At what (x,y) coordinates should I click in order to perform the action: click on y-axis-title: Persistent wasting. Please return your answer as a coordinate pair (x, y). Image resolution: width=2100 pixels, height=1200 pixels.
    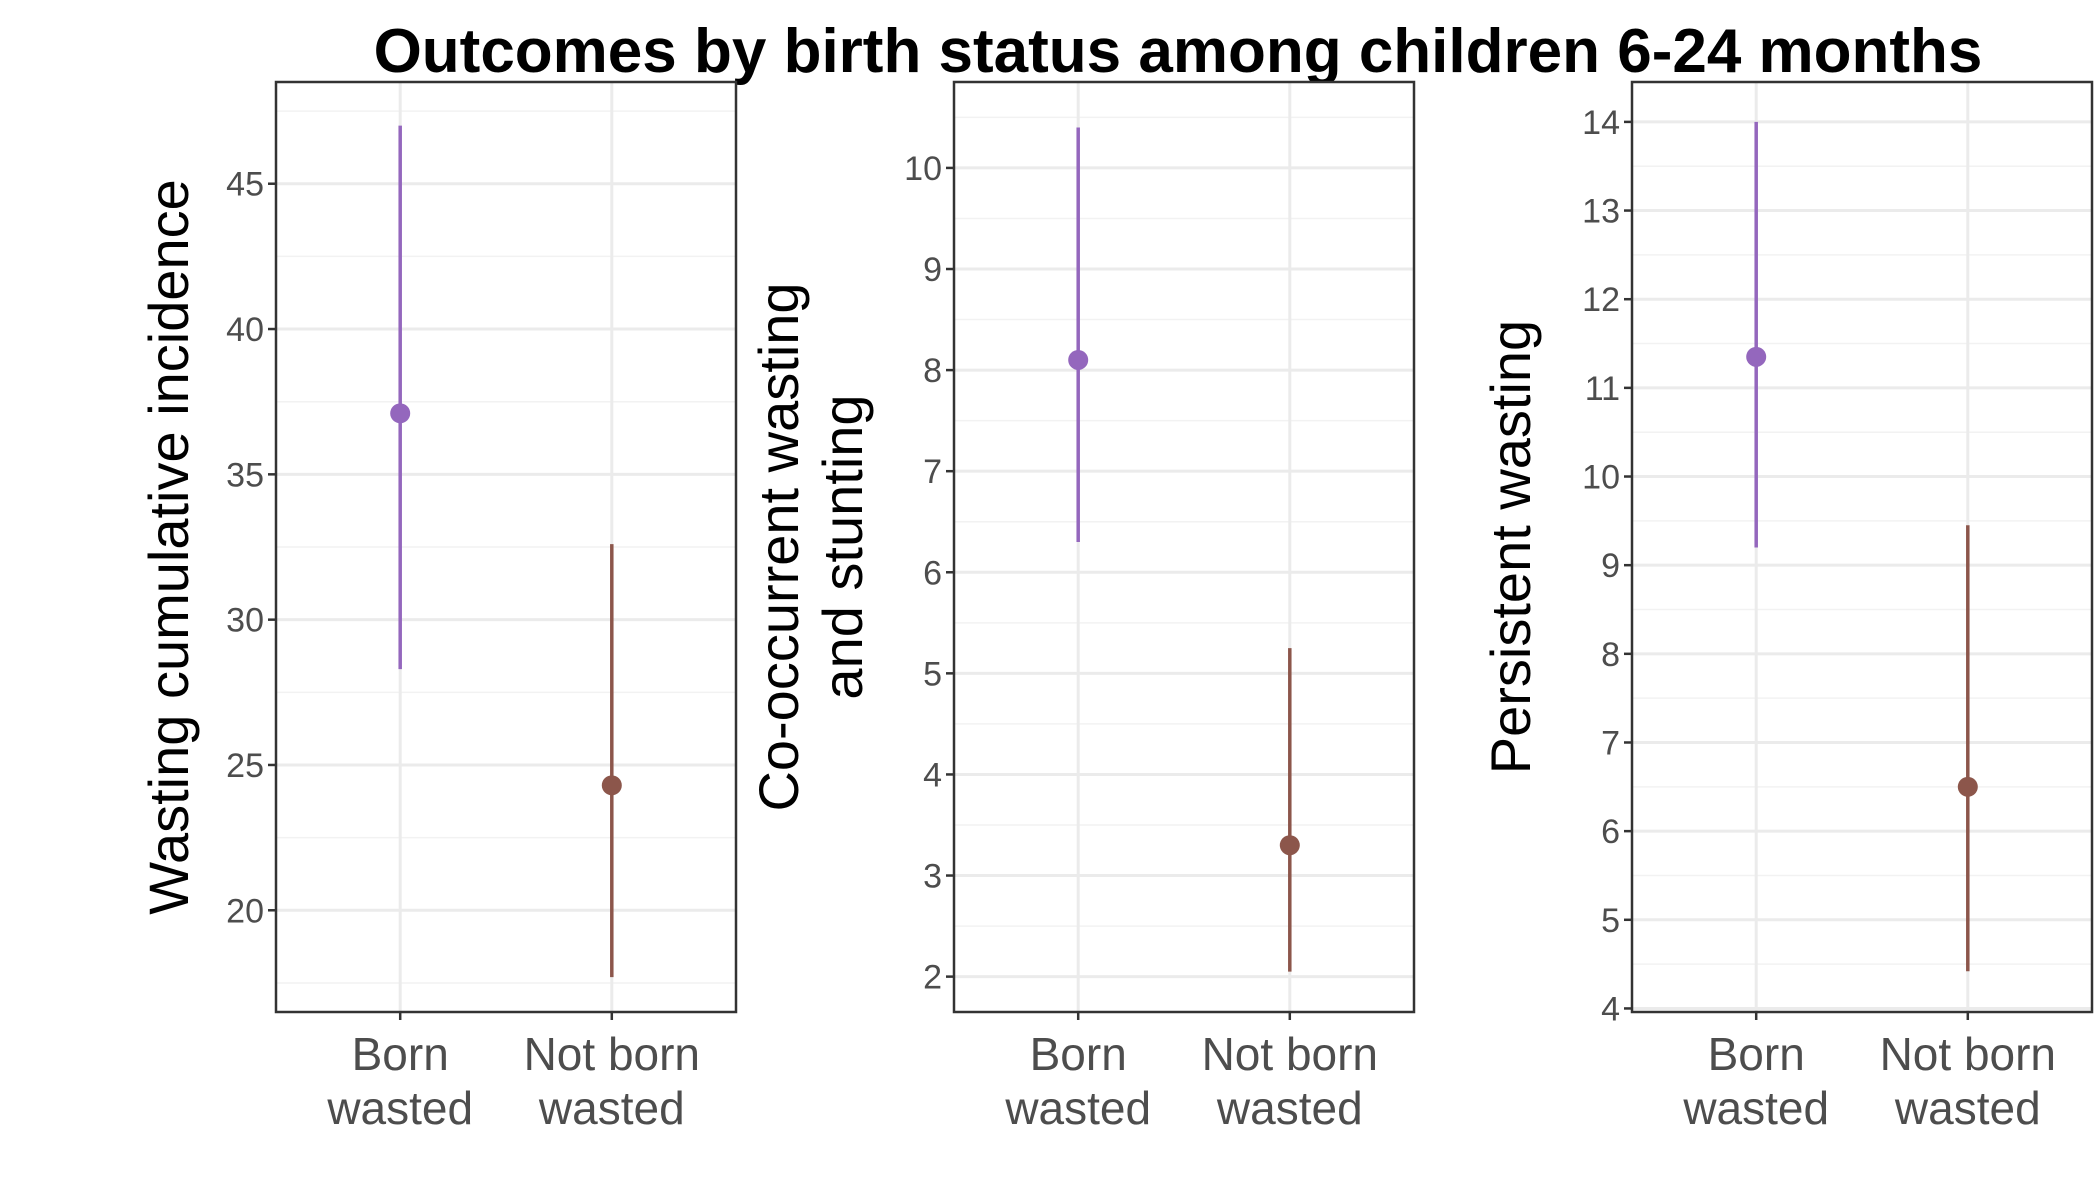
    Looking at the image, I should click on (1510, 547).